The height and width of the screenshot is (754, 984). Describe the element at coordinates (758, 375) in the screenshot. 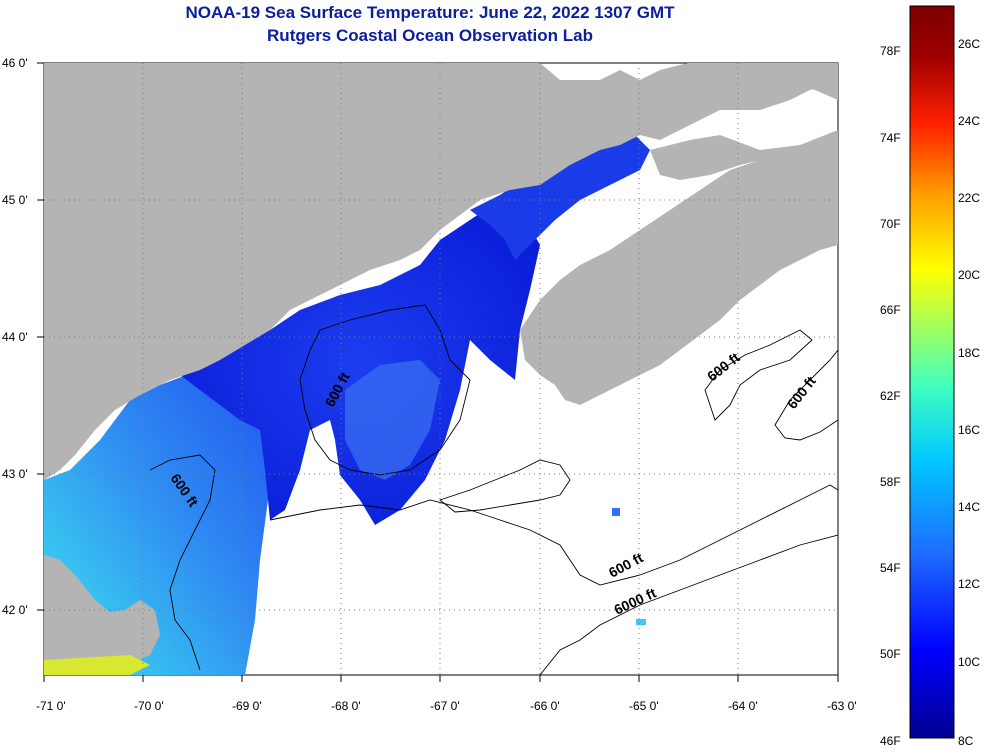

I see `contour-600ft-east-a` at that location.